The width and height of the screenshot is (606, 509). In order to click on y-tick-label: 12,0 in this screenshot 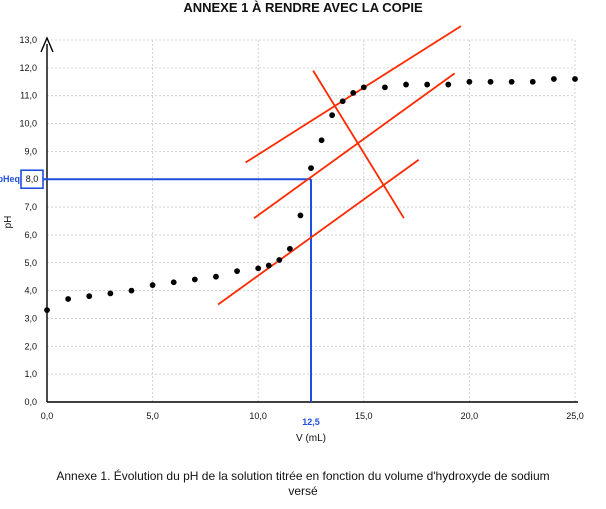, I will do `click(28, 68)`.